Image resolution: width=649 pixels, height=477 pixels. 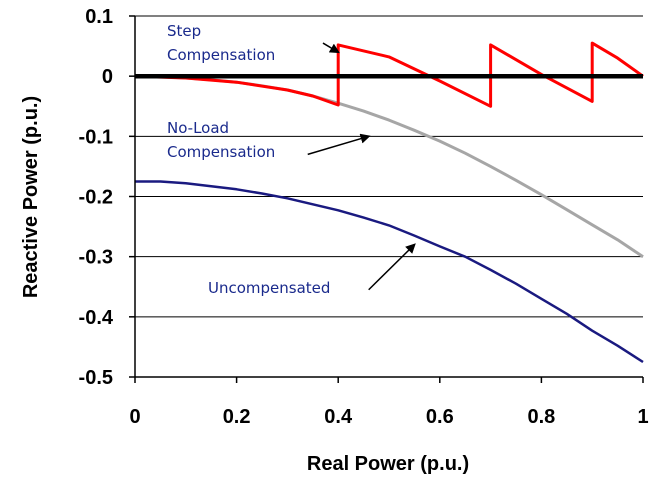 I want to click on y-tick-label-6: -0.5, so click(x=96, y=378).